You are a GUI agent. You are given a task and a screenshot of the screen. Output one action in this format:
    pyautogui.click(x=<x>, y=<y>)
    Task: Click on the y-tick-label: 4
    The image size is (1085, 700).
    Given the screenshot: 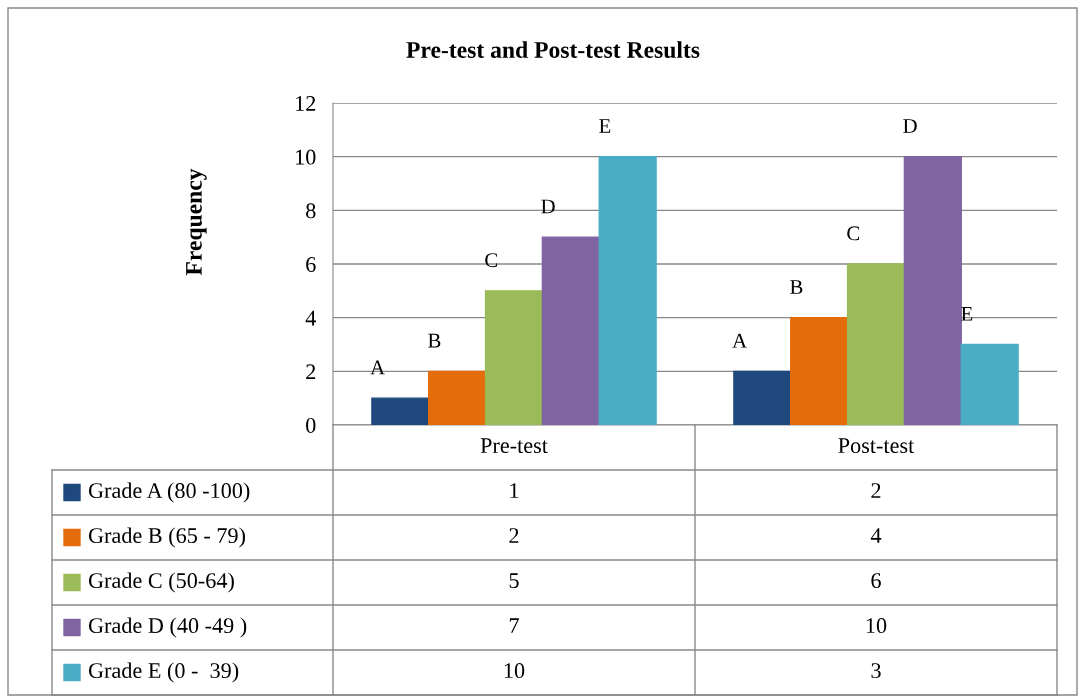 What is the action you would take?
    pyautogui.click(x=310, y=318)
    